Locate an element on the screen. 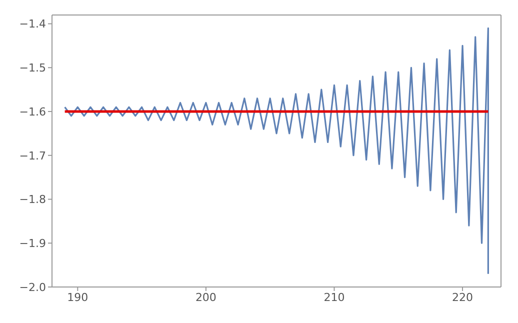 The image size is (518, 323). y-tick-label: −1.7 is located at coordinates (32, 155).